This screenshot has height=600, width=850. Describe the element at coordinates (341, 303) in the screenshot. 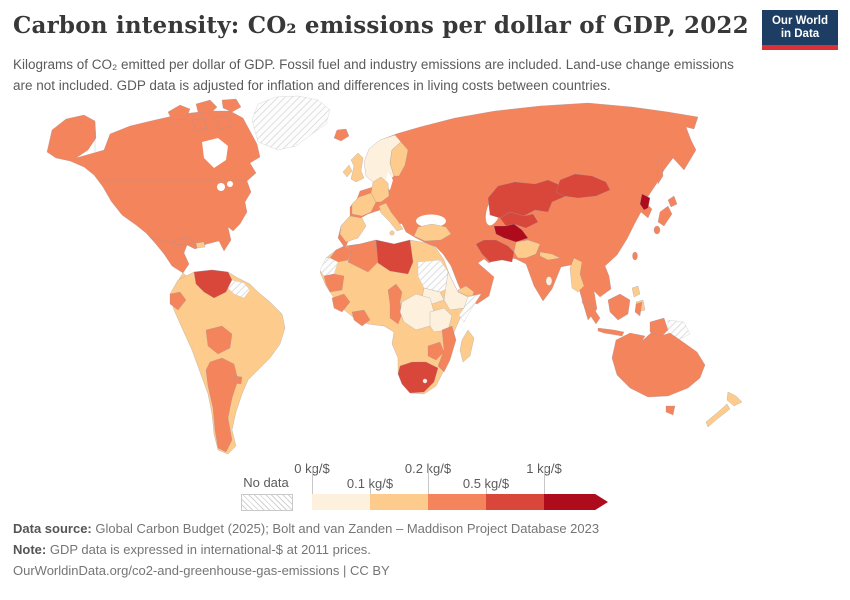

I see `country-guinea` at that location.